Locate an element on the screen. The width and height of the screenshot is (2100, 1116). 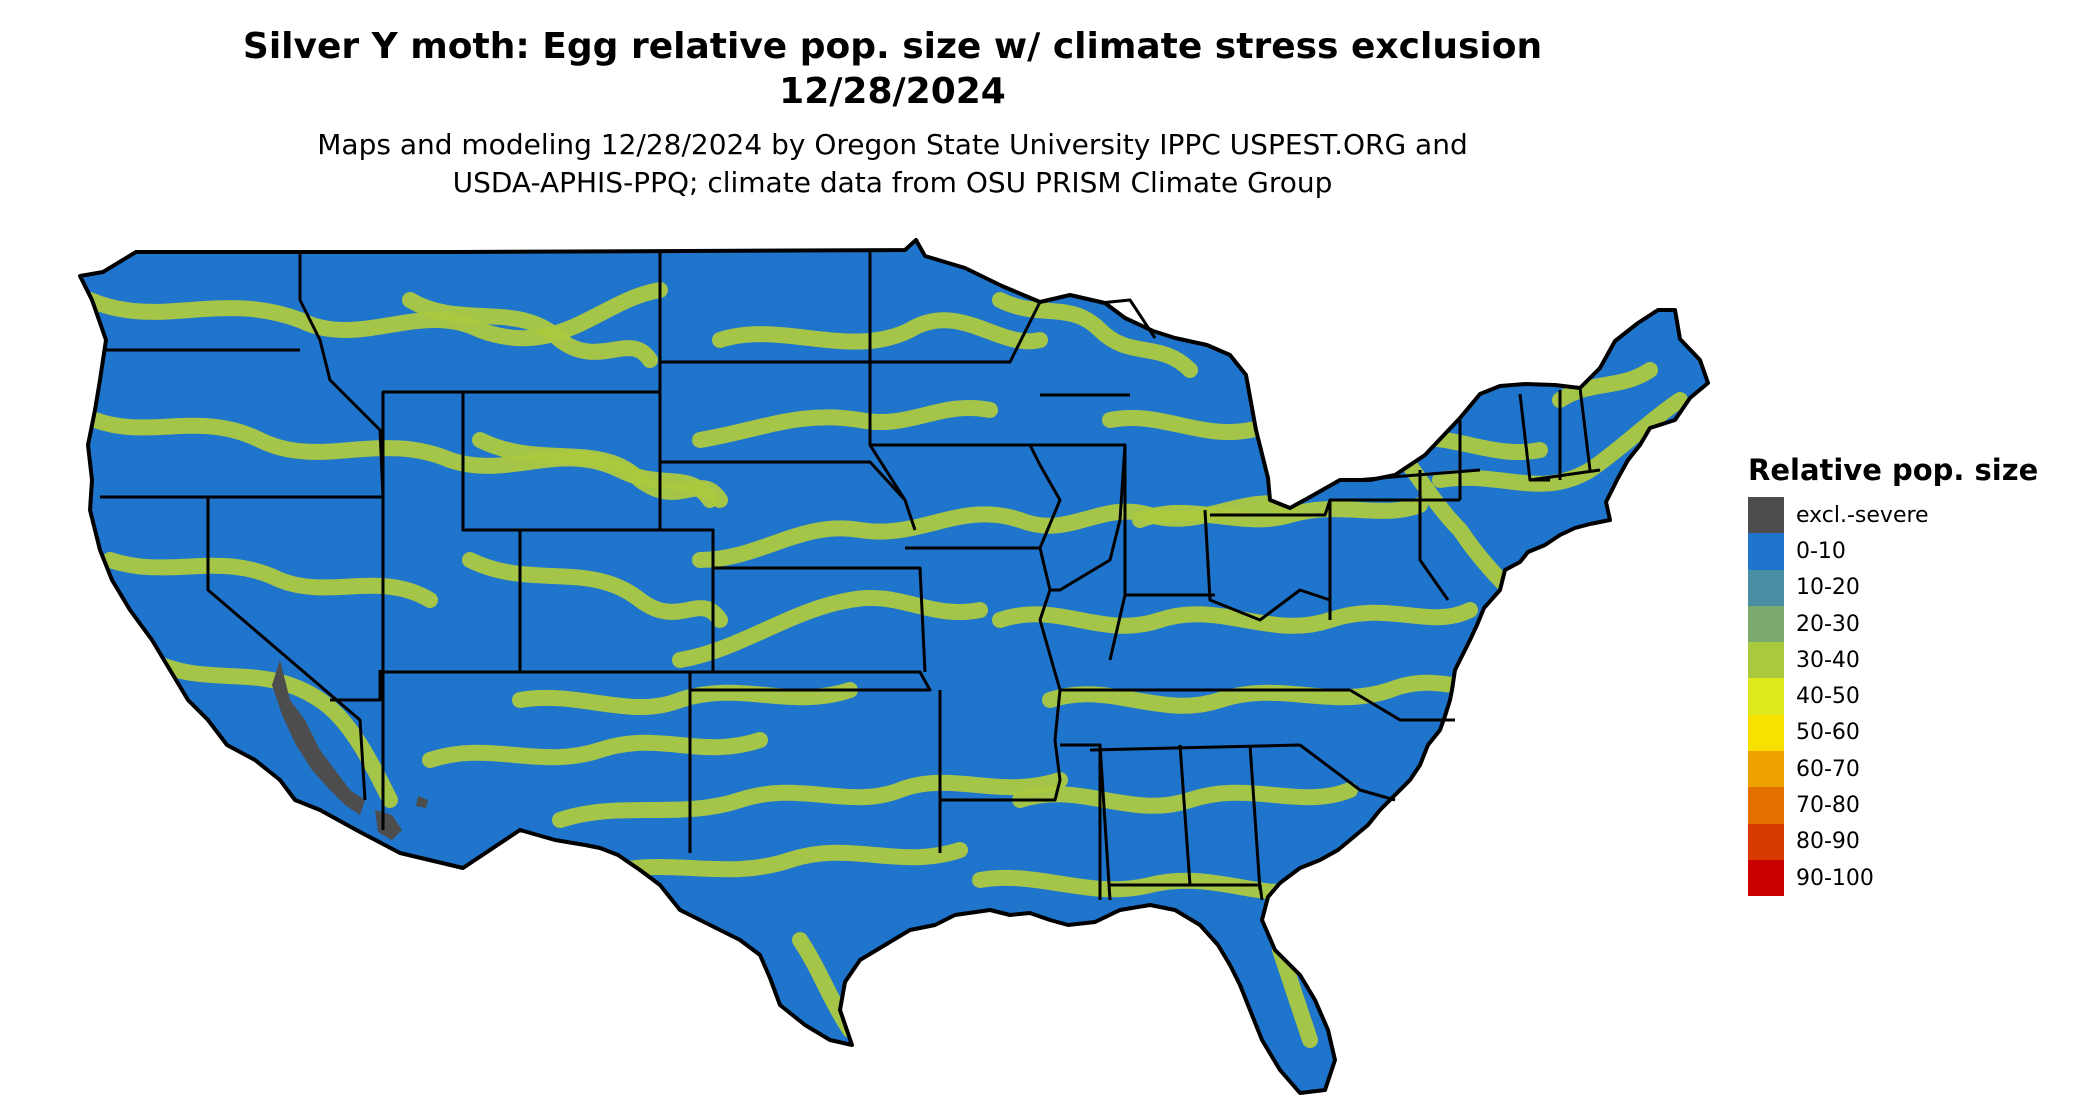
legend-item: 10-20 is located at coordinates (1913, 587).